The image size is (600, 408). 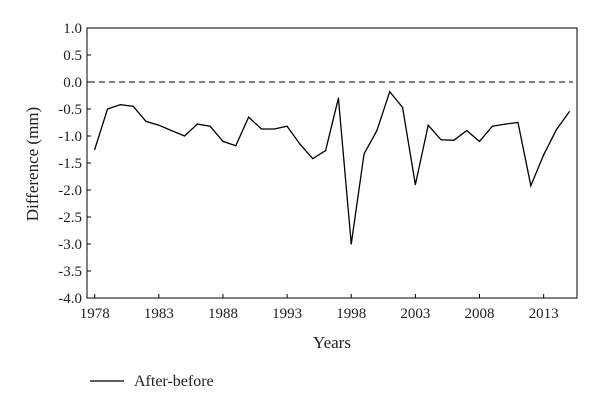 I want to click on x-axis-title: Years, so click(x=332, y=342).